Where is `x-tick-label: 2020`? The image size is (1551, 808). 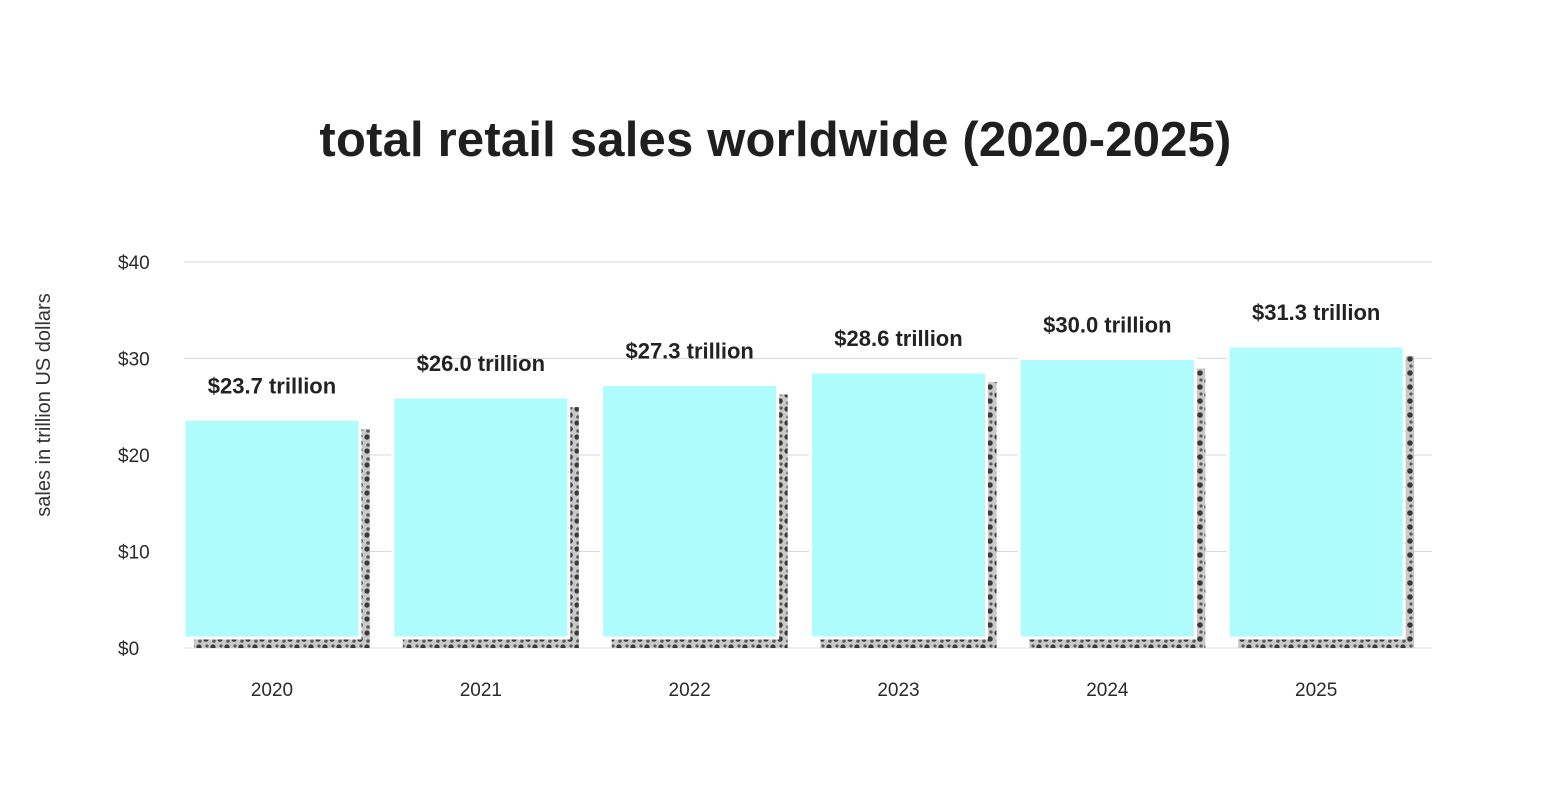 x-tick-label: 2020 is located at coordinates (272, 690).